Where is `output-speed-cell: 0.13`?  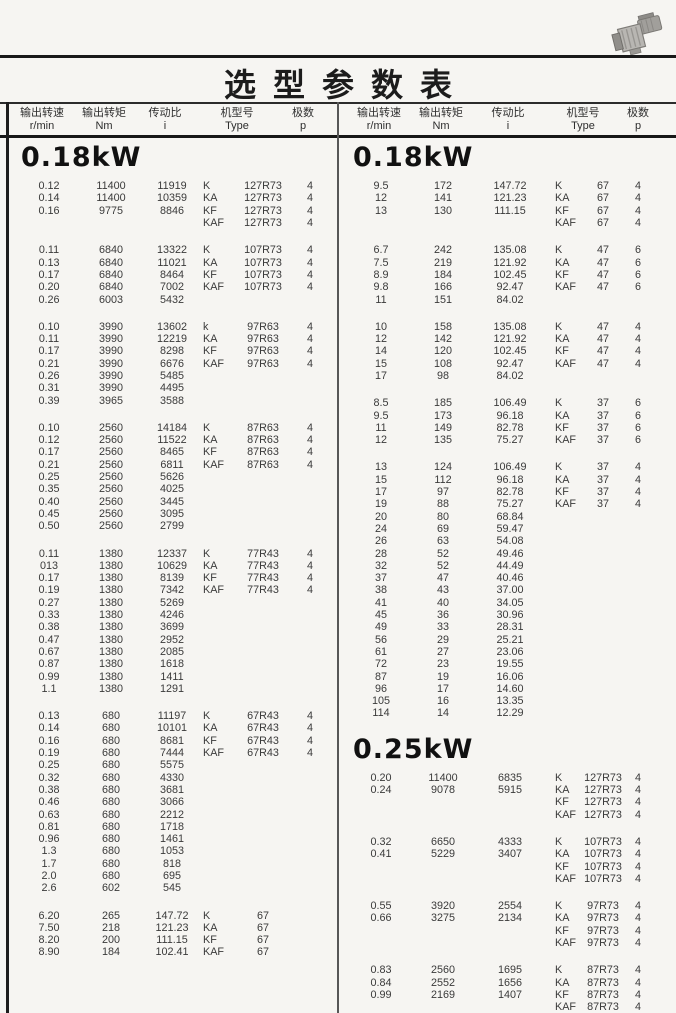
output-speed-cell: 0.13 is located at coordinates (49, 716).